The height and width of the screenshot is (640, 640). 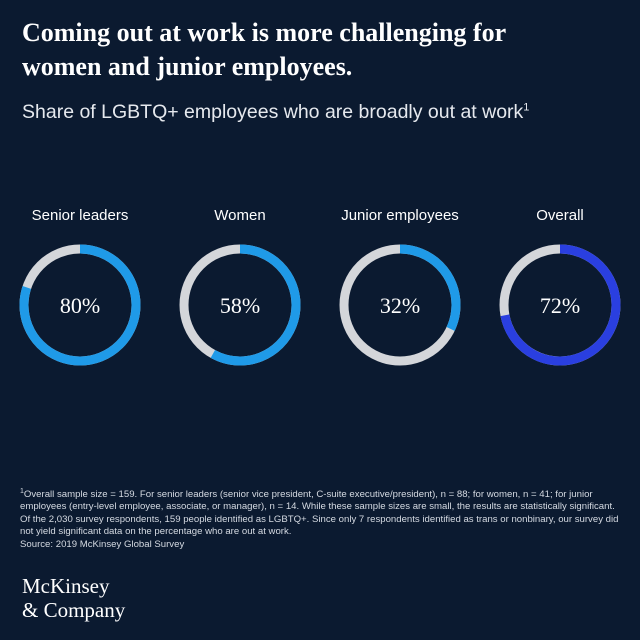 What do you see at coordinates (66, 586) in the screenshot?
I see `logo-line-1: McKinsey` at bounding box center [66, 586].